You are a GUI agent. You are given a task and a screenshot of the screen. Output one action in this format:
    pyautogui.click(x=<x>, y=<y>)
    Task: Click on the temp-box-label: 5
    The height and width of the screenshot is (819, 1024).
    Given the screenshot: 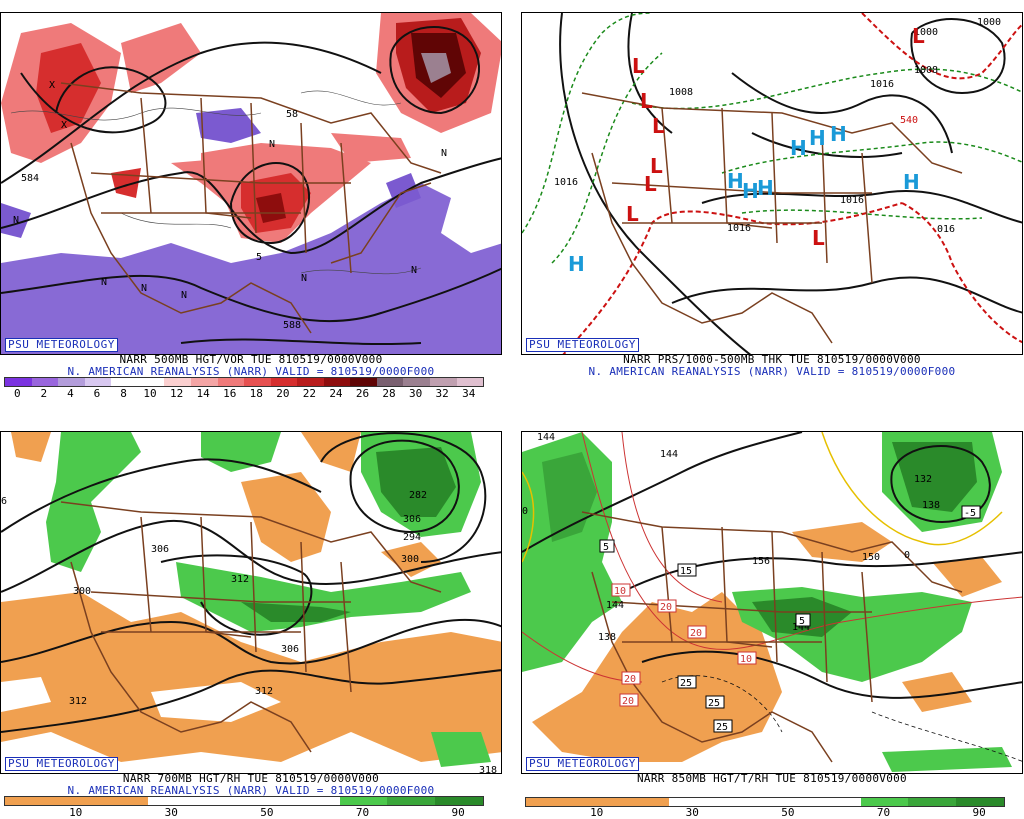 What is the action you would take?
    pyautogui.click(x=802, y=621)
    